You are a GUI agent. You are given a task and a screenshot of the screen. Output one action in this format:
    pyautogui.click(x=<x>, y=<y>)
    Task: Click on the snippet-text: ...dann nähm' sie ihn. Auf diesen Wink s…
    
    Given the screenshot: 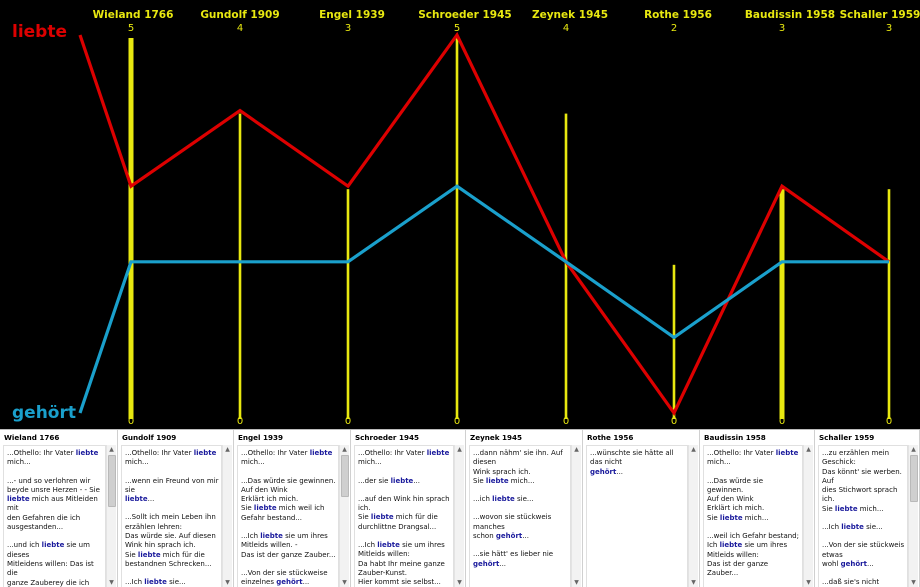 What is the action you would take?
    pyautogui.click(x=518, y=467)
    